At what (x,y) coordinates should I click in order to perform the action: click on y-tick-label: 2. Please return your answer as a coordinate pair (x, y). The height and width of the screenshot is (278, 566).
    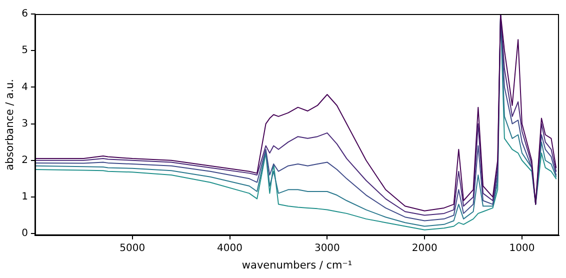
    Looking at the image, I should click on (25, 160).